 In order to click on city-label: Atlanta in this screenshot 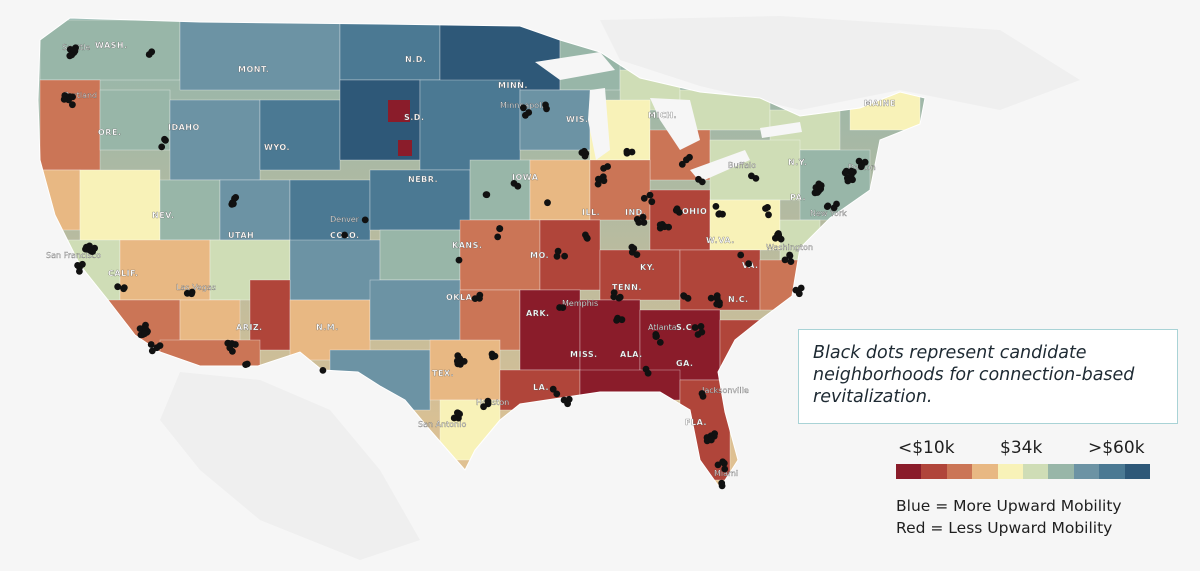, I will do `click(662, 327)`.